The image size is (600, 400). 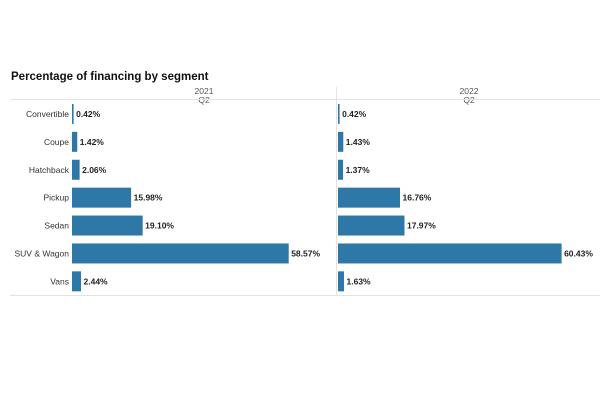 I want to click on category-label-suv-and-wagon: SUV & Wagon, so click(x=42, y=253).